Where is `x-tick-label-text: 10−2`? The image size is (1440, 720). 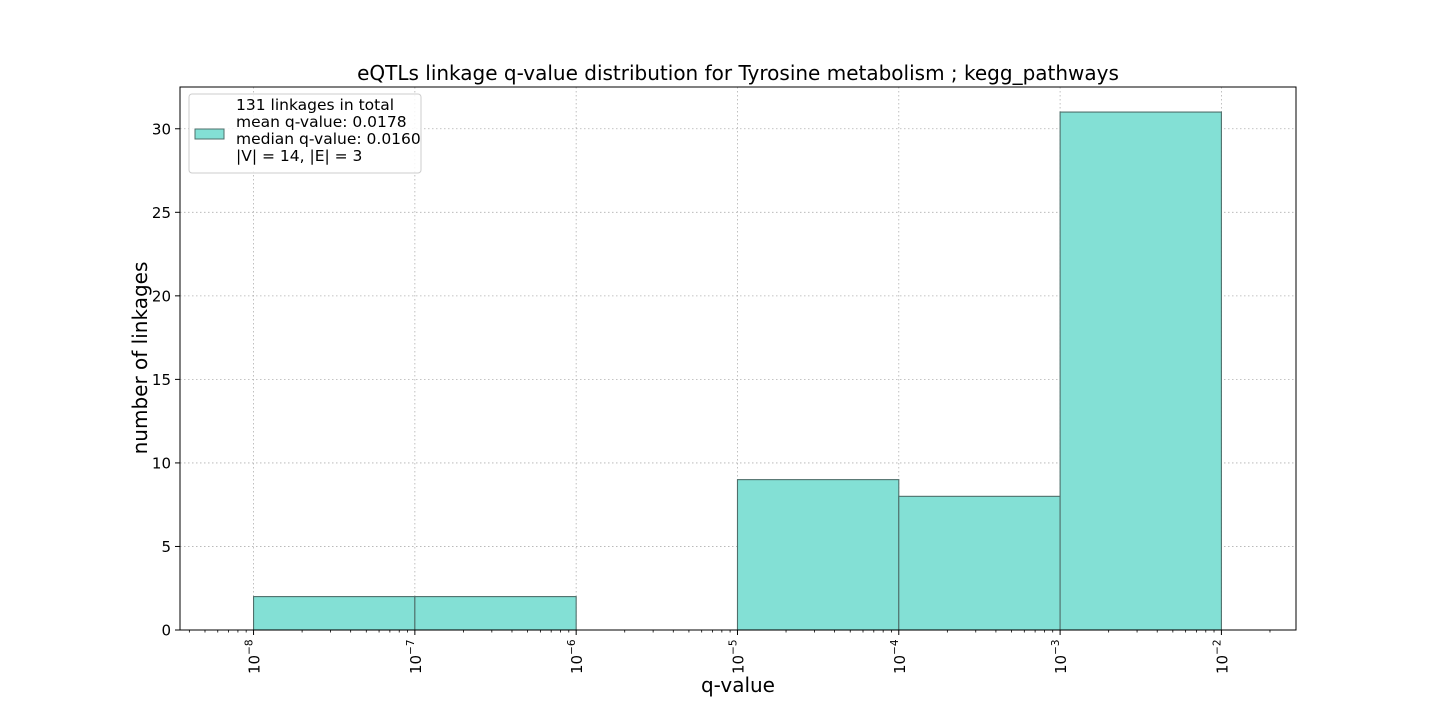
x-tick-label-text: 10−2 is located at coordinates (1221, 656).